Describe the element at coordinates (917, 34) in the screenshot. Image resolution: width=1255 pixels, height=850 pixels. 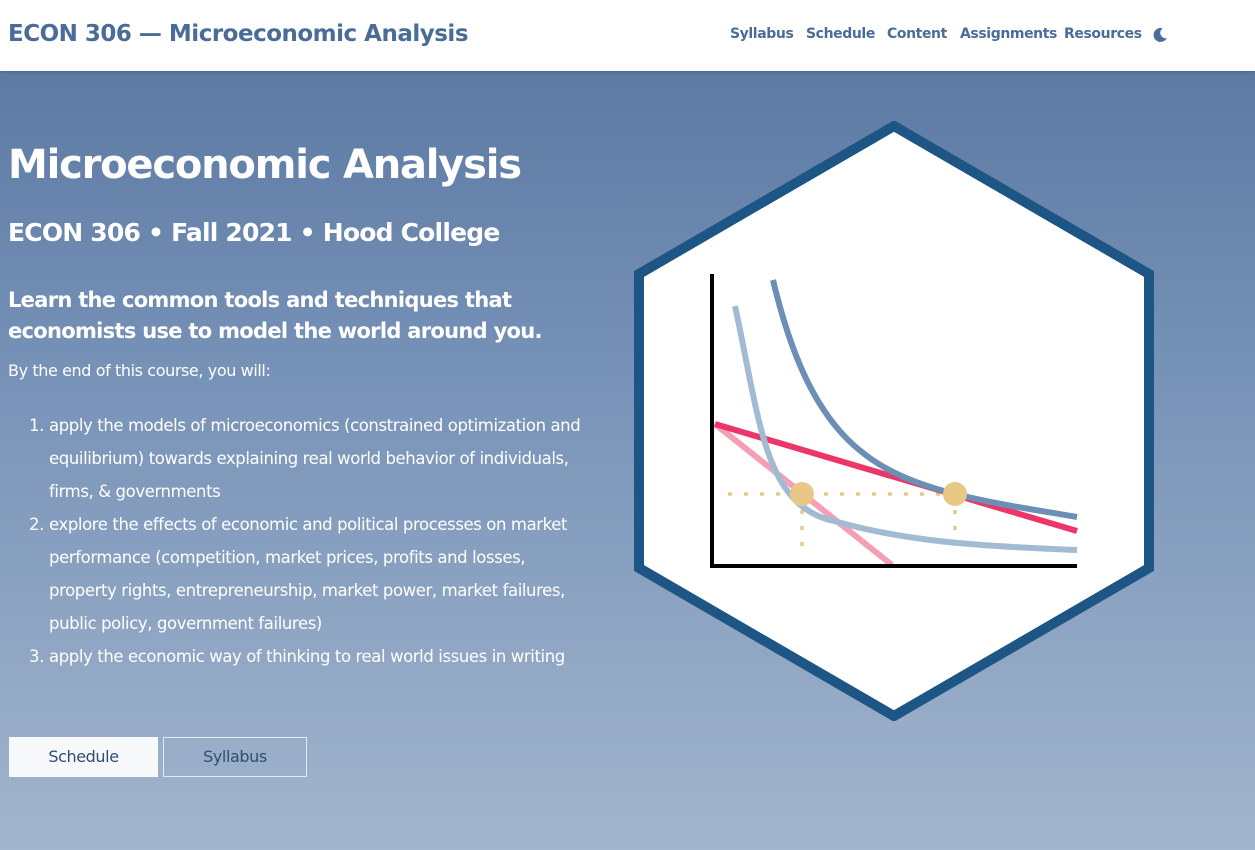
I see `nav-link-content: Content` at that location.